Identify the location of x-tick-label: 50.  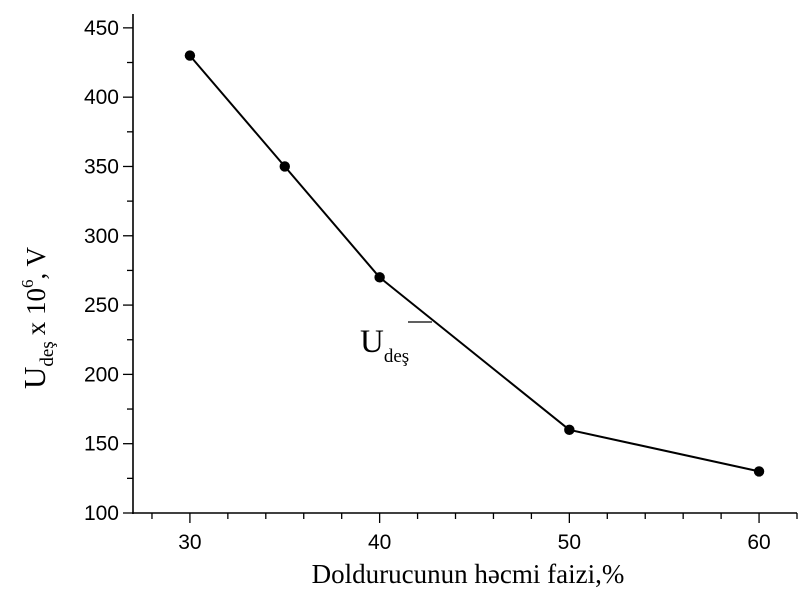
(569, 542).